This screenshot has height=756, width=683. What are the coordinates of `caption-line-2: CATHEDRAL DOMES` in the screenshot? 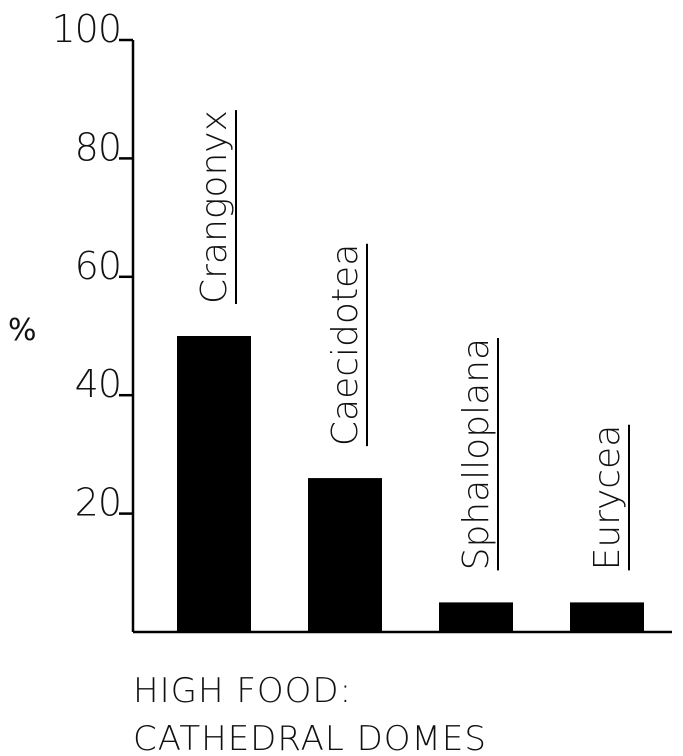 It's located at (310, 737).